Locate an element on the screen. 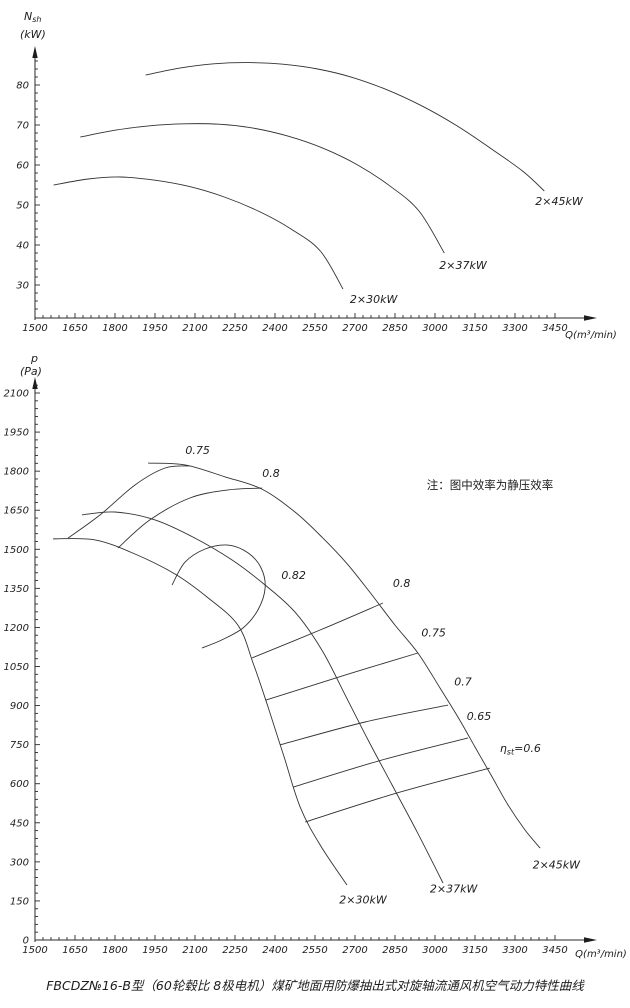  y-tick-label: 900 is located at coordinates (19, 706).